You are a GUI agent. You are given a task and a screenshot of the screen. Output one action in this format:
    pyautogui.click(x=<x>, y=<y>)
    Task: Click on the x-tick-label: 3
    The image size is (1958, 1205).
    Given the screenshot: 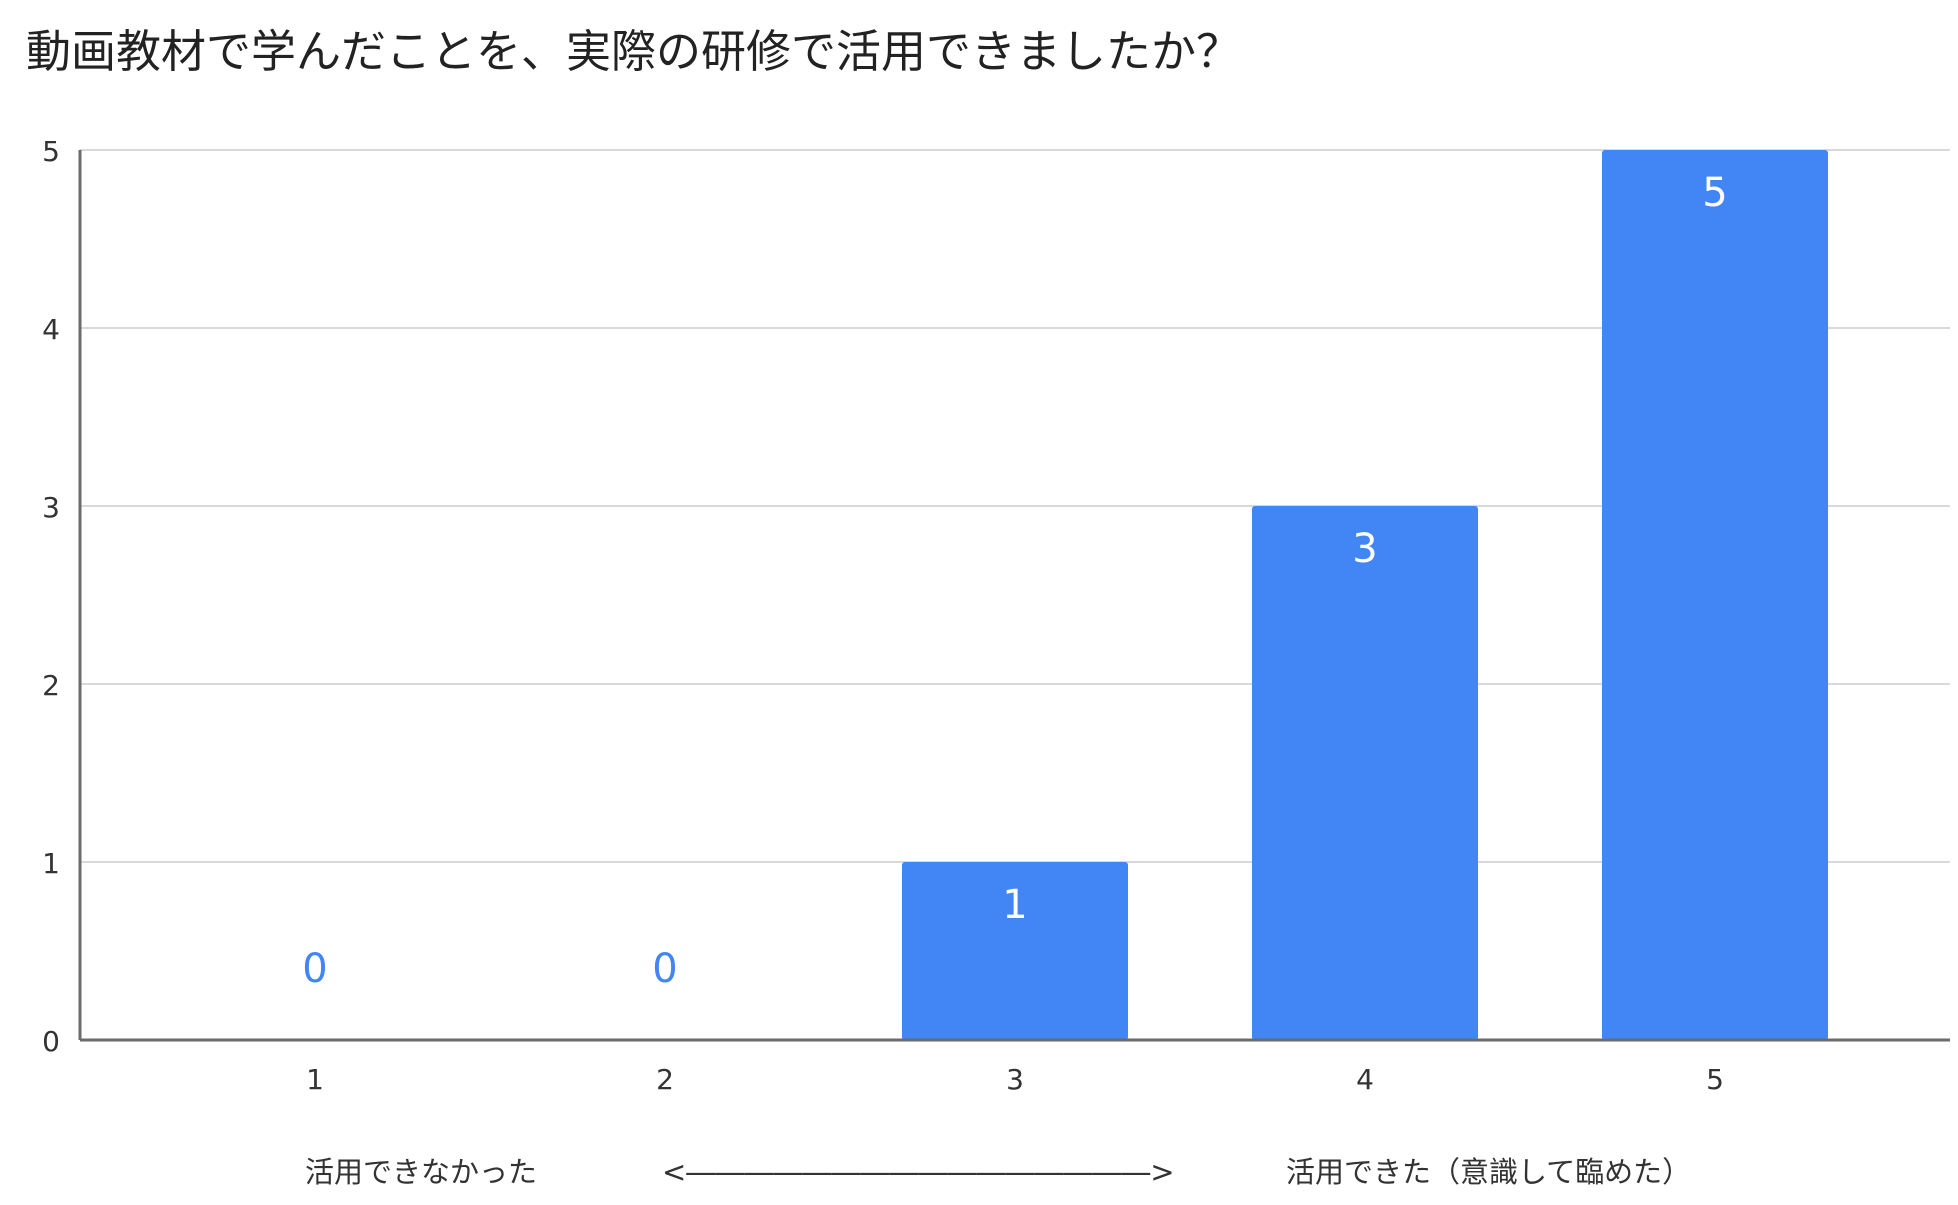 What is the action you would take?
    pyautogui.click(x=1015, y=1079)
    